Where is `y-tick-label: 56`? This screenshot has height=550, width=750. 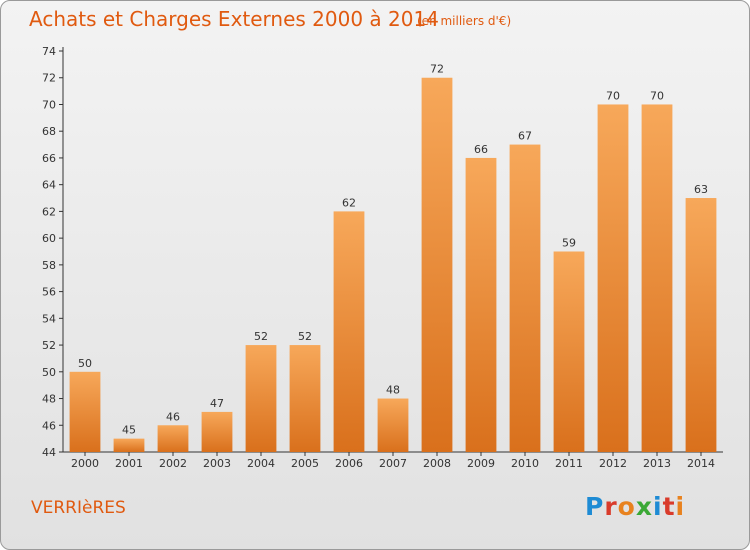
y-tick-label: 56 is located at coordinates (49, 292).